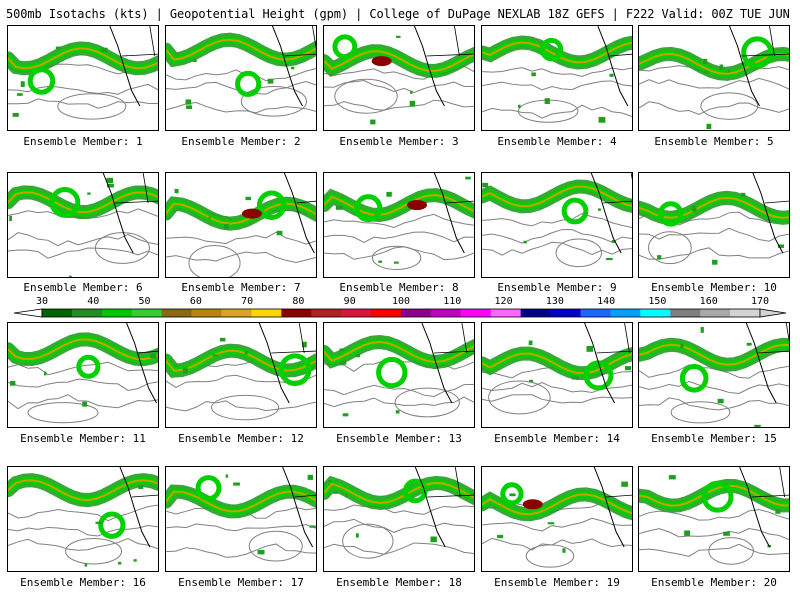  What do you see at coordinates (503, 301) in the screenshot?
I see `colorbar-tick-label: 120` at bounding box center [503, 301].